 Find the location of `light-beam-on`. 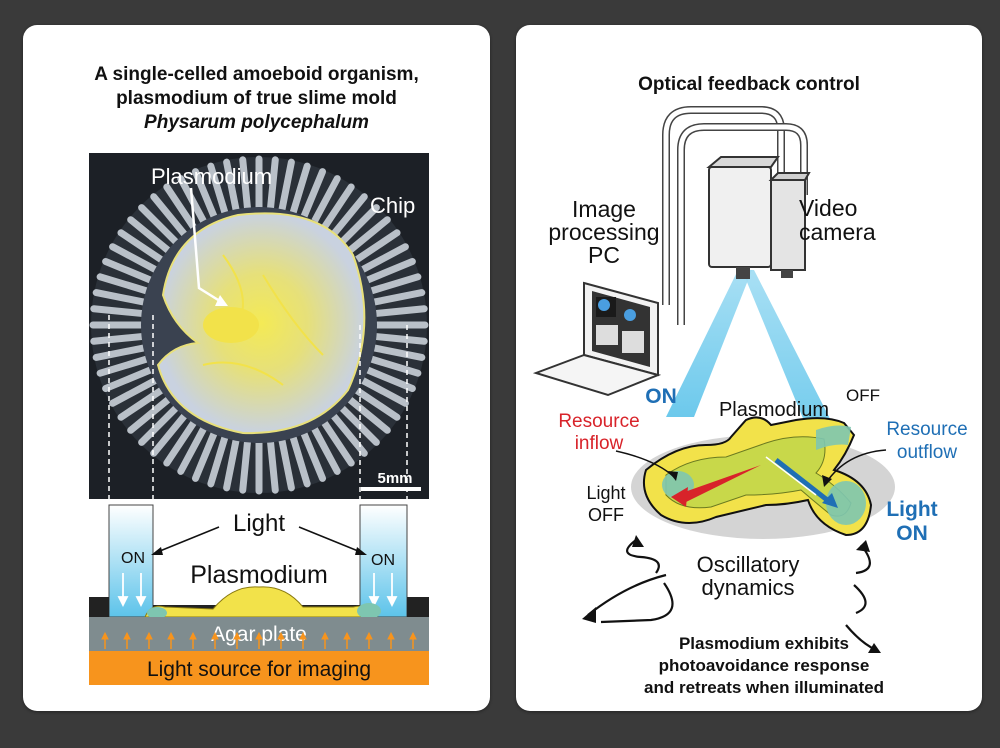

light-beam-on is located at coordinates (709, 343).